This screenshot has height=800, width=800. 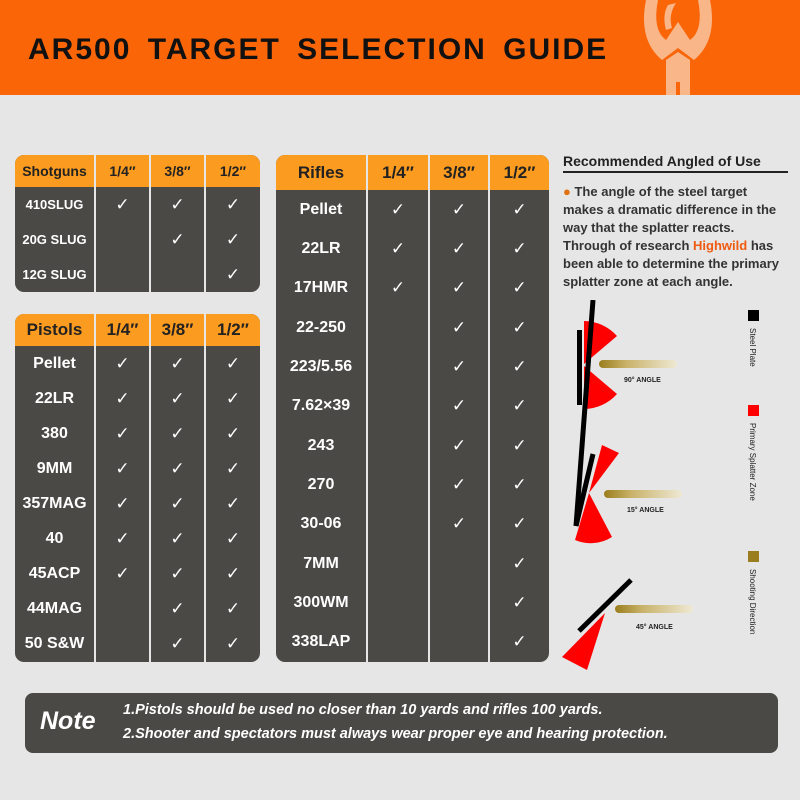 I want to click on table-row: 22-250 ✓ ✓, so click(x=412, y=327).